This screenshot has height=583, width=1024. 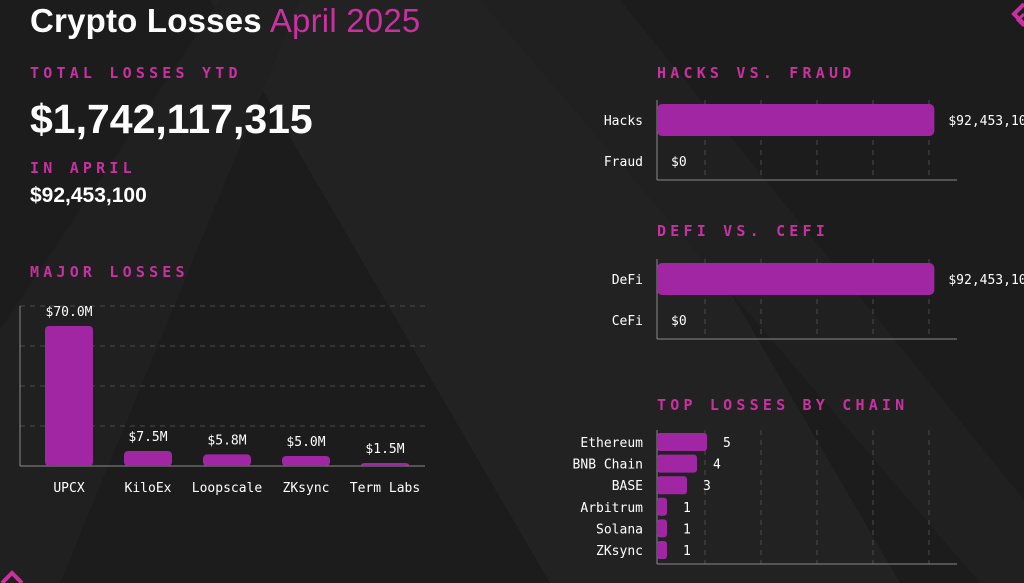 What do you see at coordinates (727, 443) in the screenshot?
I see `chain-data-label-0: 5` at bounding box center [727, 443].